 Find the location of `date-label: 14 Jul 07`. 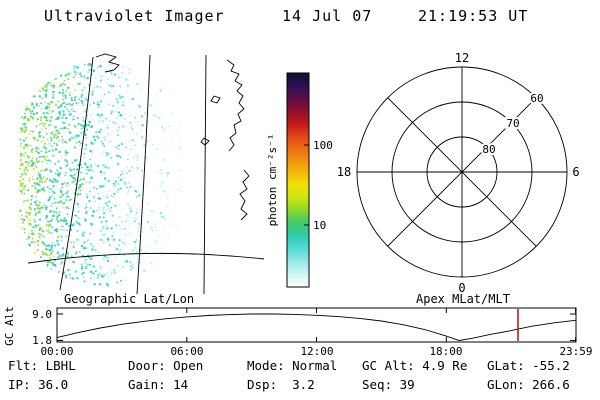

date-label: 14 Jul 07 is located at coordinates (327, 16).